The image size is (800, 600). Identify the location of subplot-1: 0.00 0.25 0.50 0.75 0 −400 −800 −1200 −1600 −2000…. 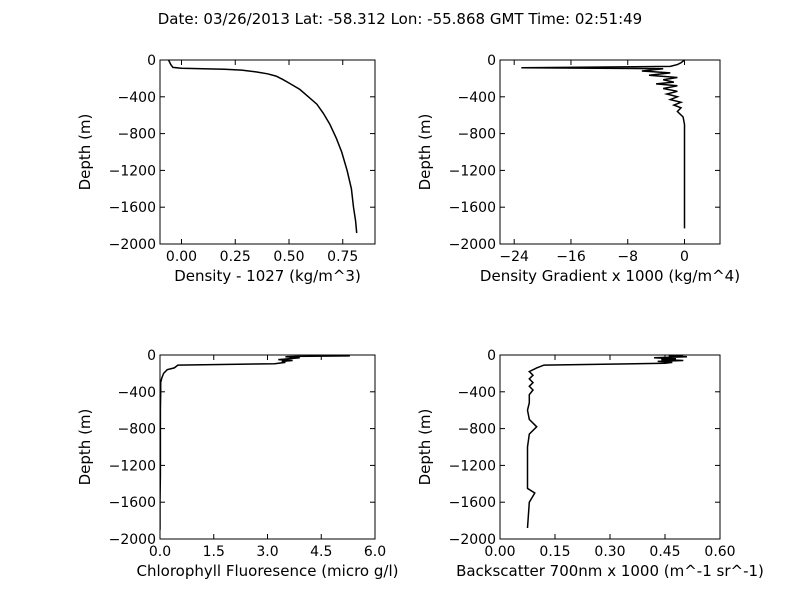
(226, 169).